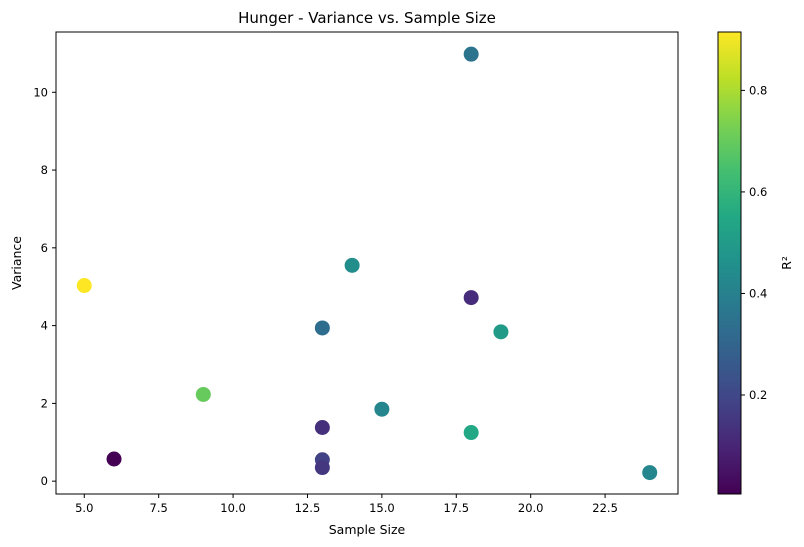  What do you see at coordinates (456, 508) in the screenshot?
I see `x-tick-label: 17.5` at bounding box center [456, 508].